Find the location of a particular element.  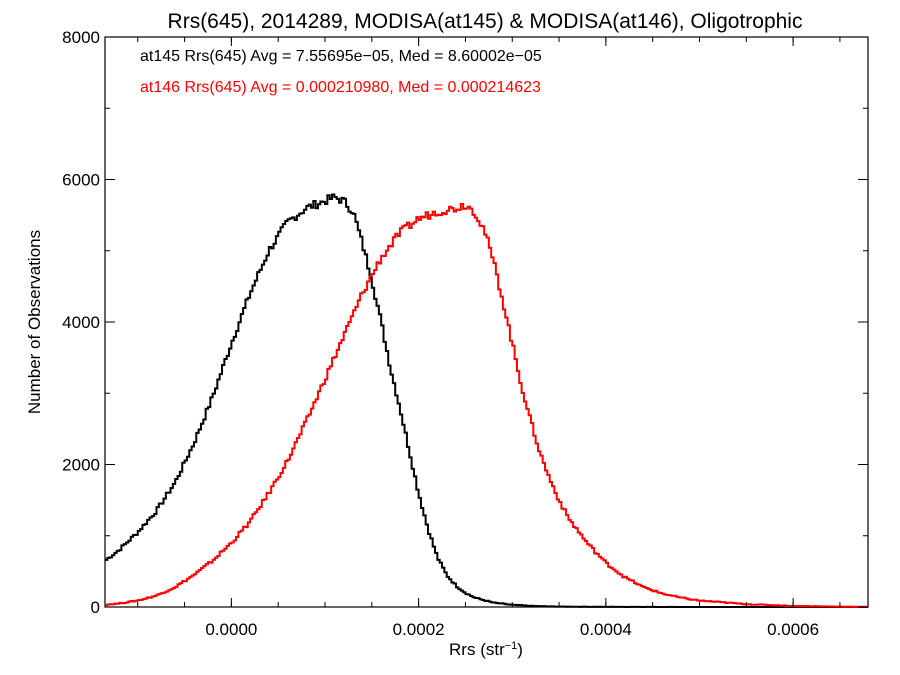

x-axis-label: Rrs (str−1) is located at coordinates (486, 649).